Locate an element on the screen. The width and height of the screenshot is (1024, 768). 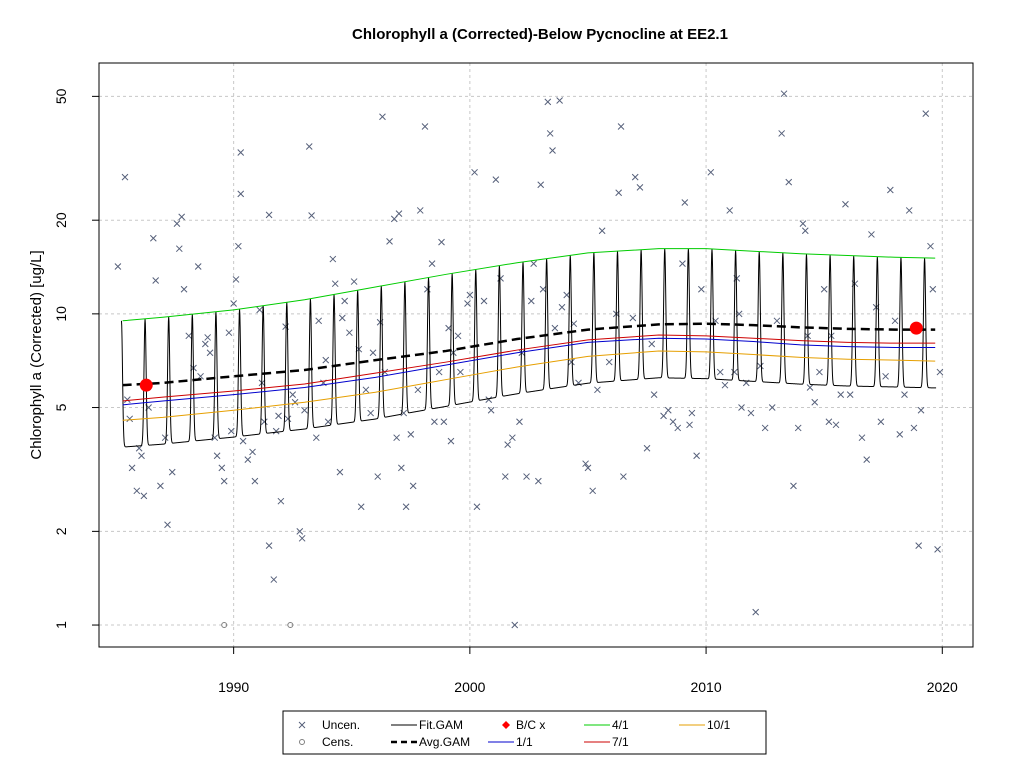
legend-label: Cens. is located at coordinates (337, 742).